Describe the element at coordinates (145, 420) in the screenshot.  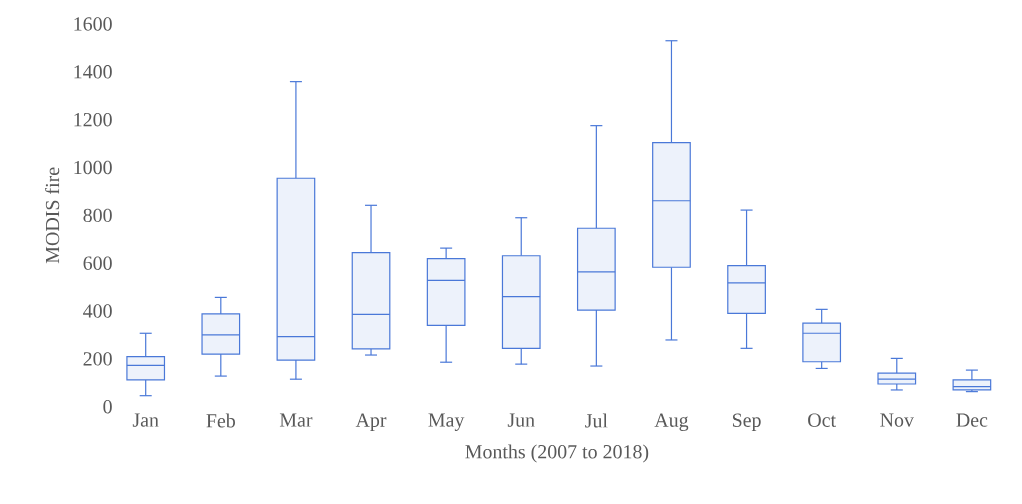
I see `x-tick-label: Jan` at that location.